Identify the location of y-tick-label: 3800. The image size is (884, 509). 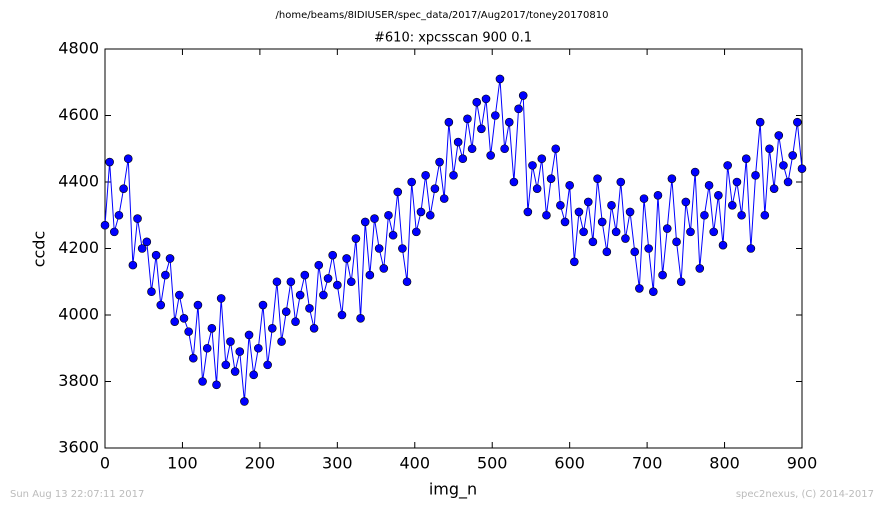
(78, 380).